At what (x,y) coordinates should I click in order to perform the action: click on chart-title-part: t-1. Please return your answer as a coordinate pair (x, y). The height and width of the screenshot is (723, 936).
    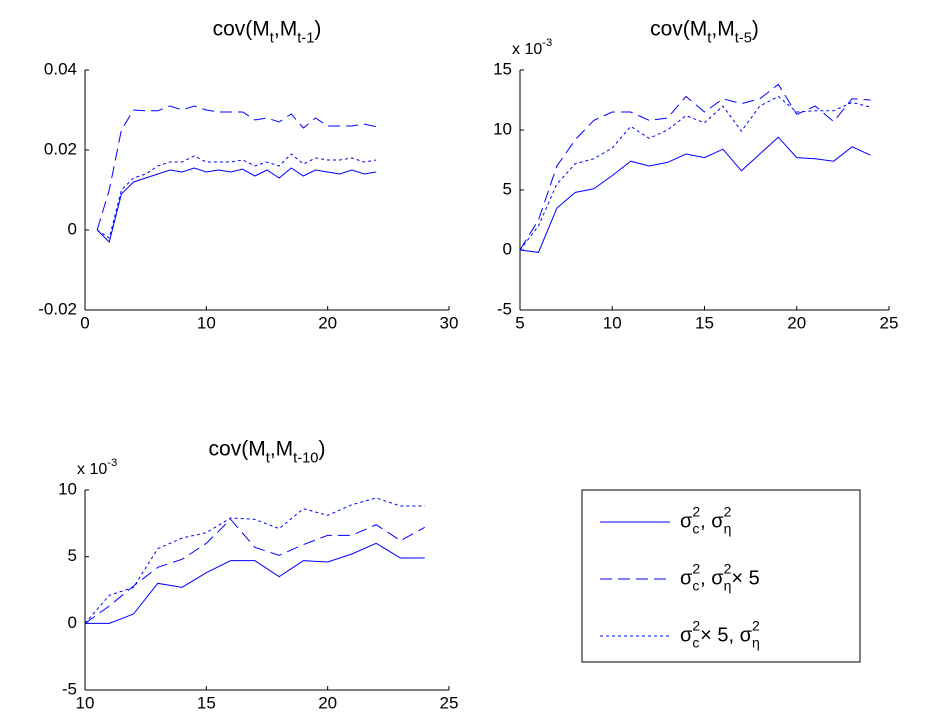
    Looking at the image, I should click on (305, 38).